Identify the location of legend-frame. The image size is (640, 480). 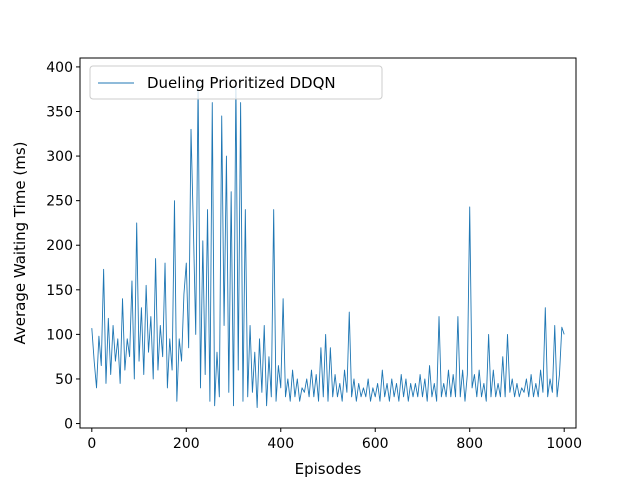
(236, 82).